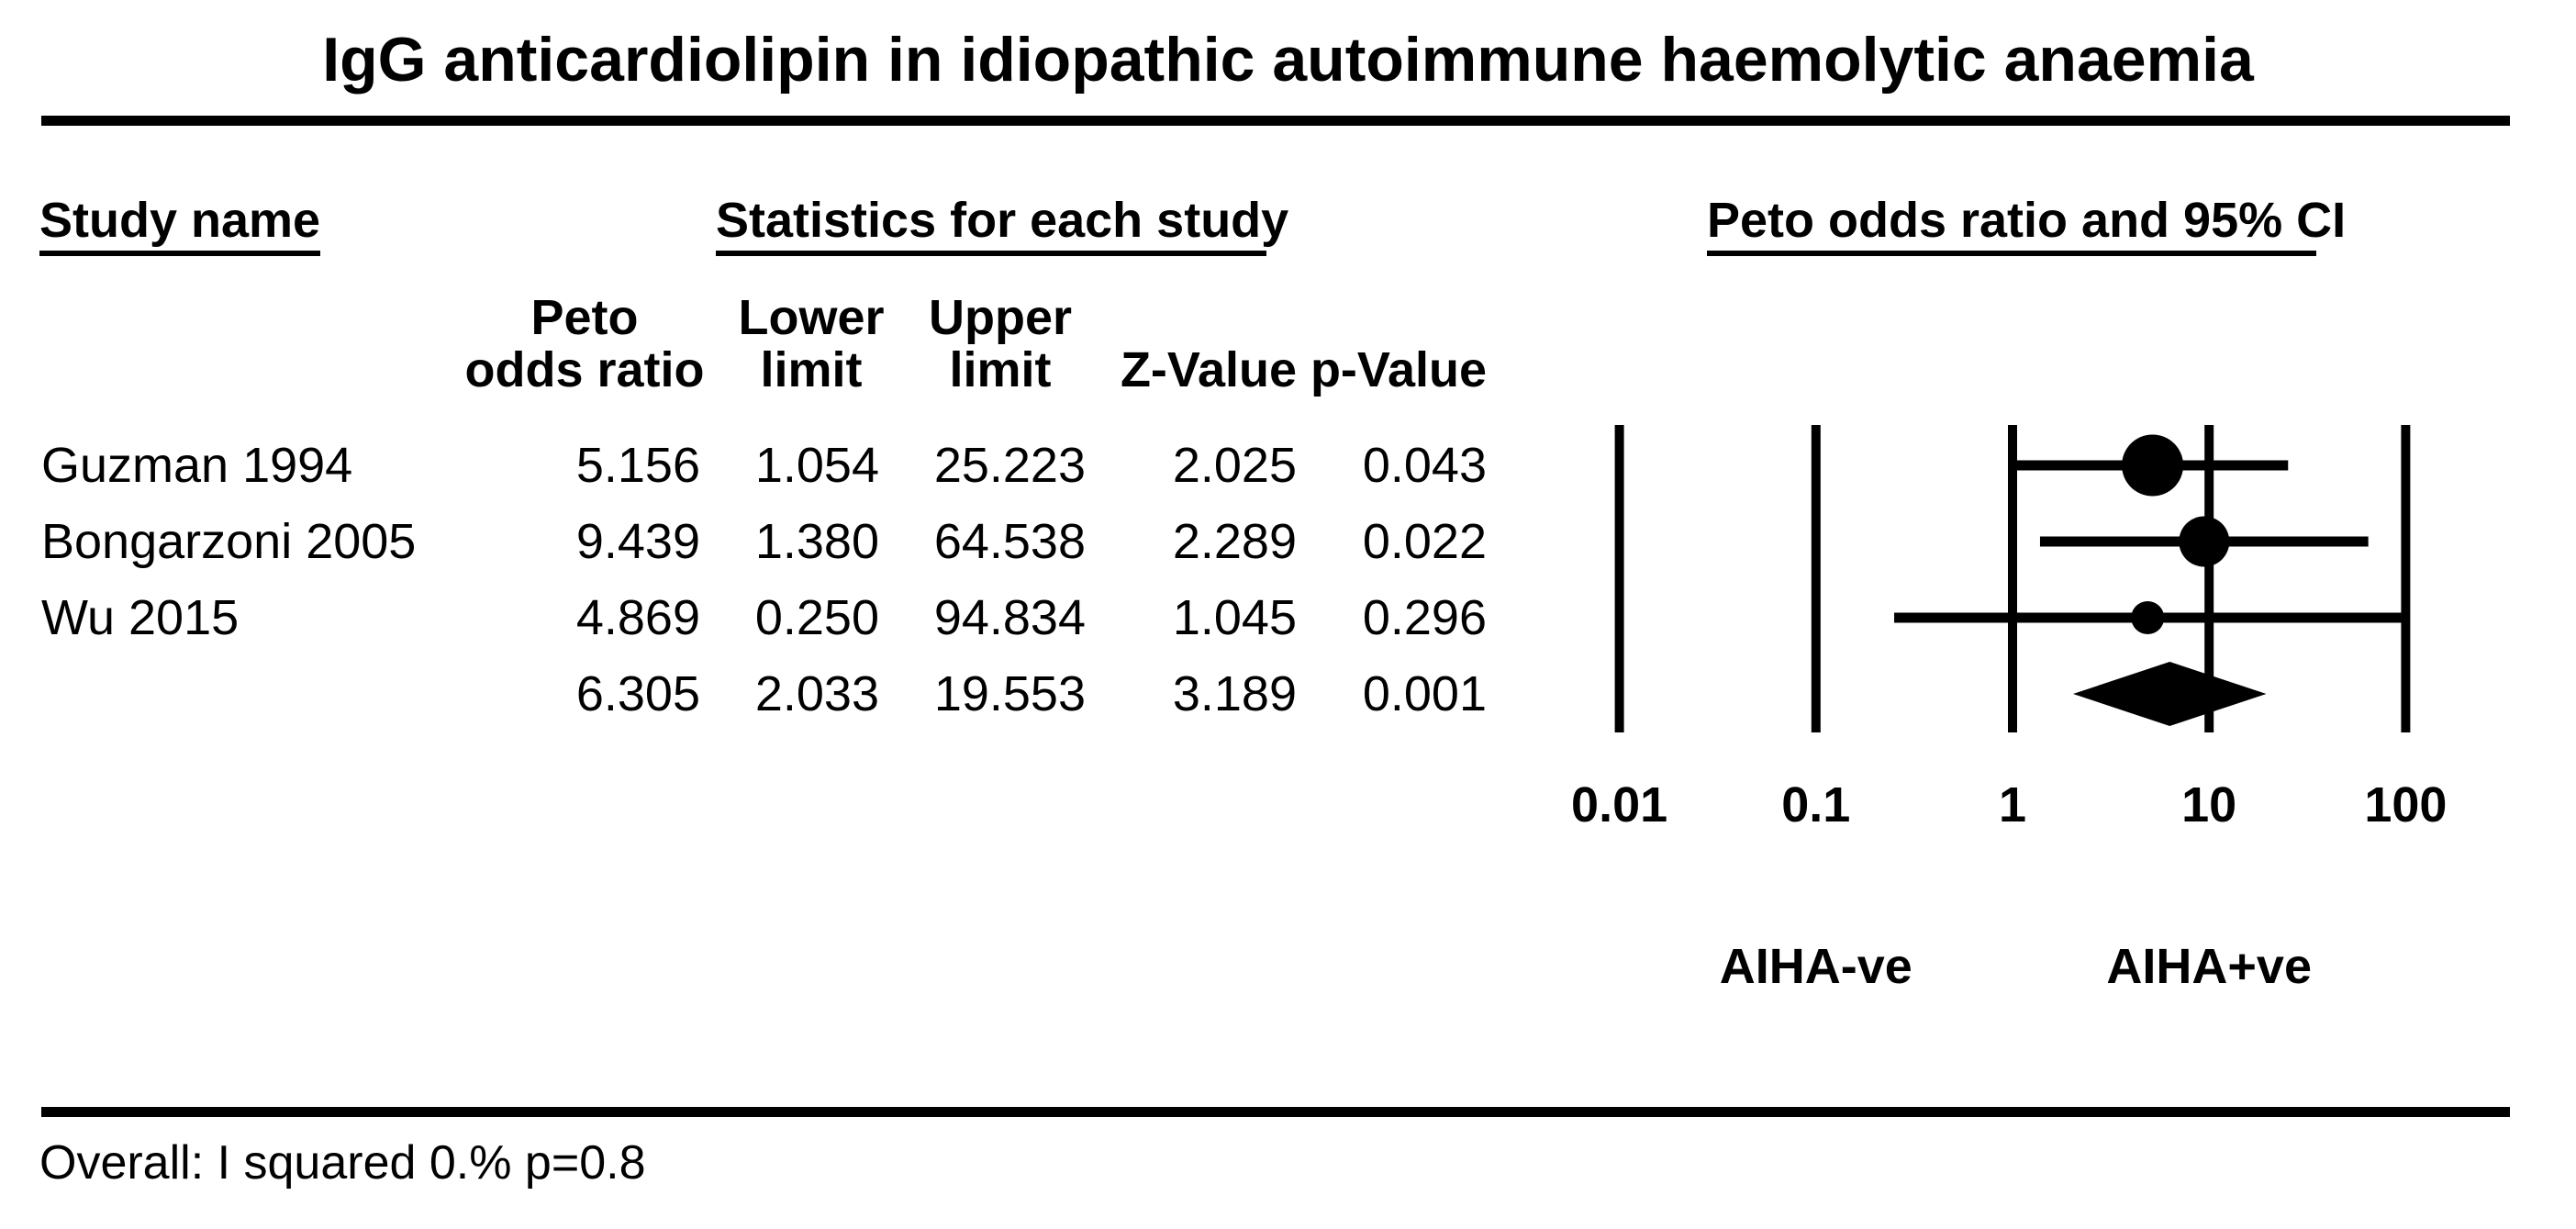  Describe the element at coordinates (1424, 465) in the screenshot. I see `p-value: 0.043` at that location.